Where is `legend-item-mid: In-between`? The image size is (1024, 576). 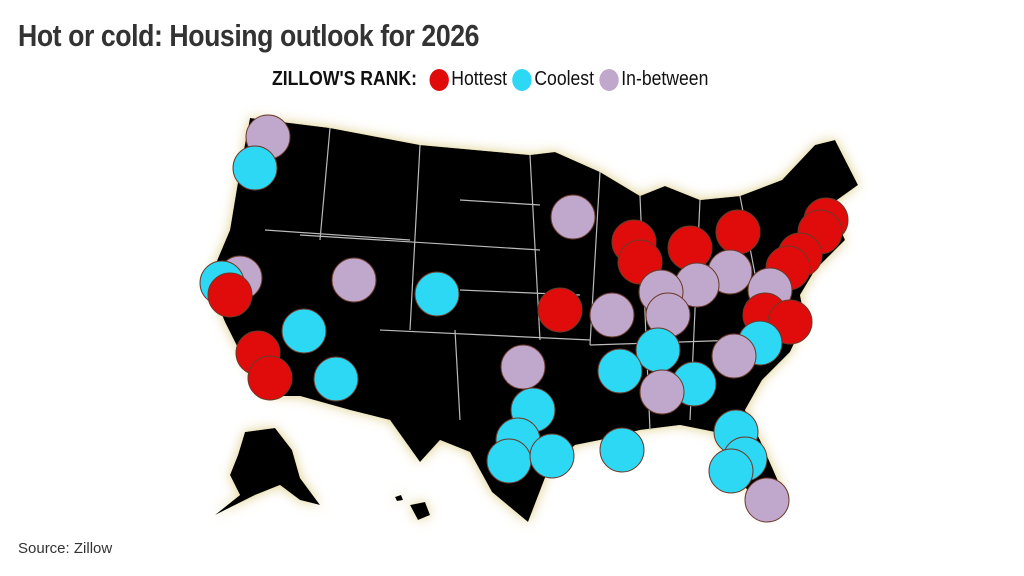 legend-item-mid: In-between is located at coordinates (665, 79).